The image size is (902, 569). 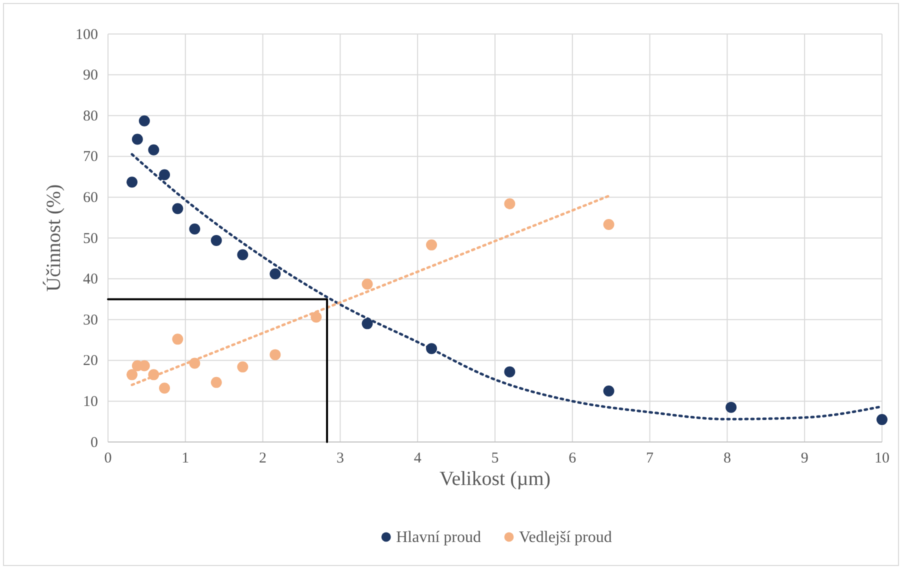 I want to click on y-tick-label: 40, so click(x=90, y=280).